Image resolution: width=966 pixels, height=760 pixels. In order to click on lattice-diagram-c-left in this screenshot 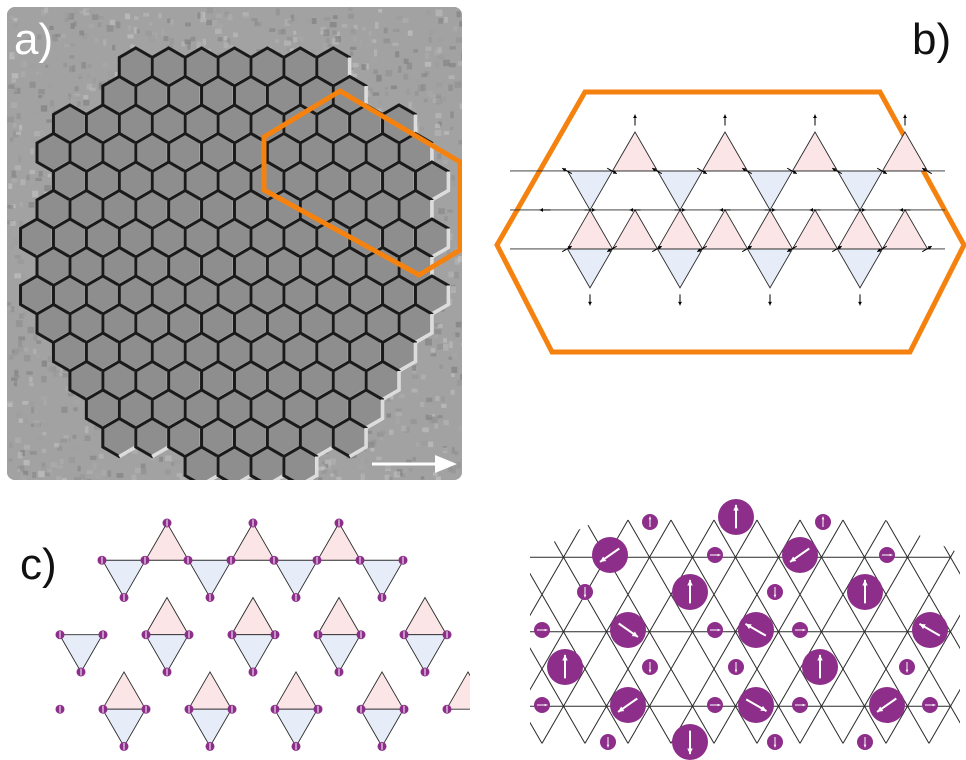, I will do `click(262, 634)`.